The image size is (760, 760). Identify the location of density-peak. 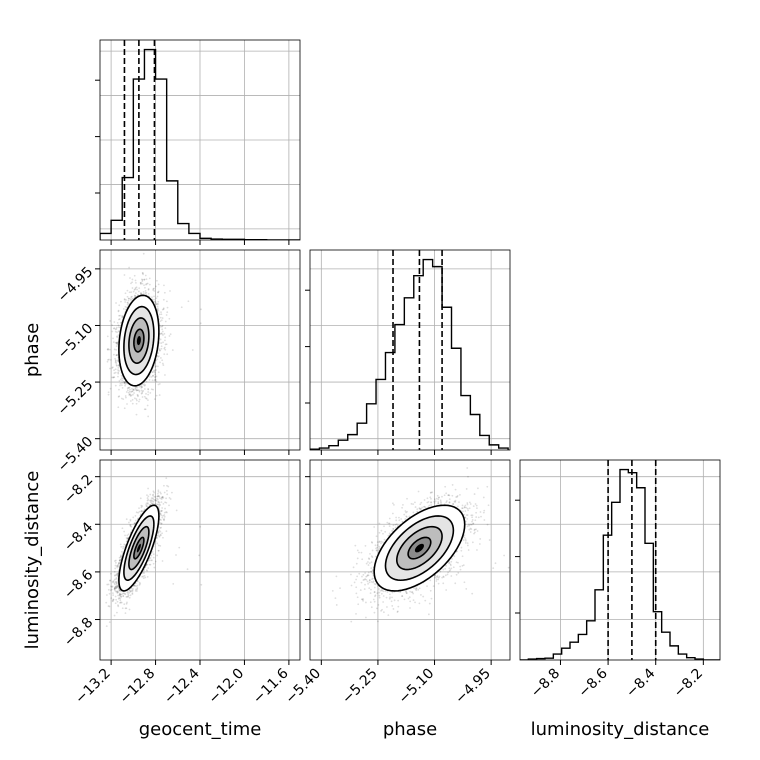
(138, 341).